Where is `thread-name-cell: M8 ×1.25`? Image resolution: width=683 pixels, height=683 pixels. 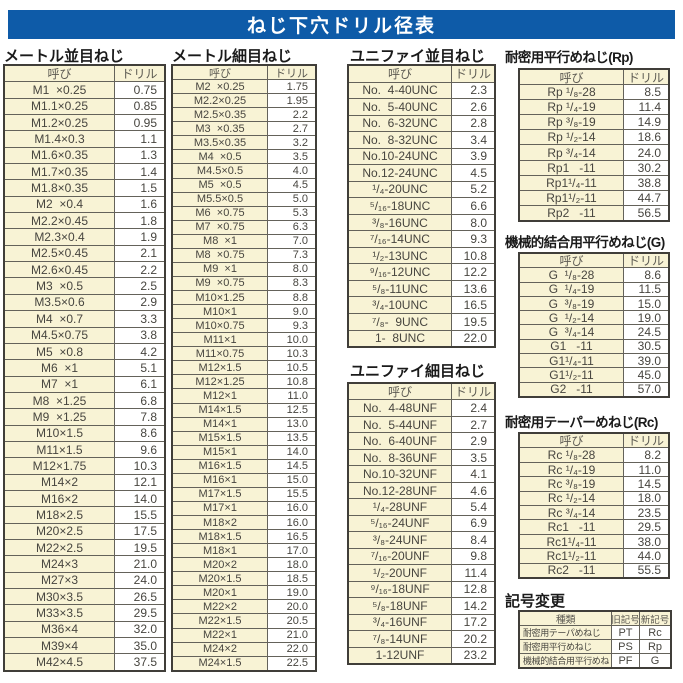
thread-name-cell: M8 ×1.25 is located at coordinates (60, 400).